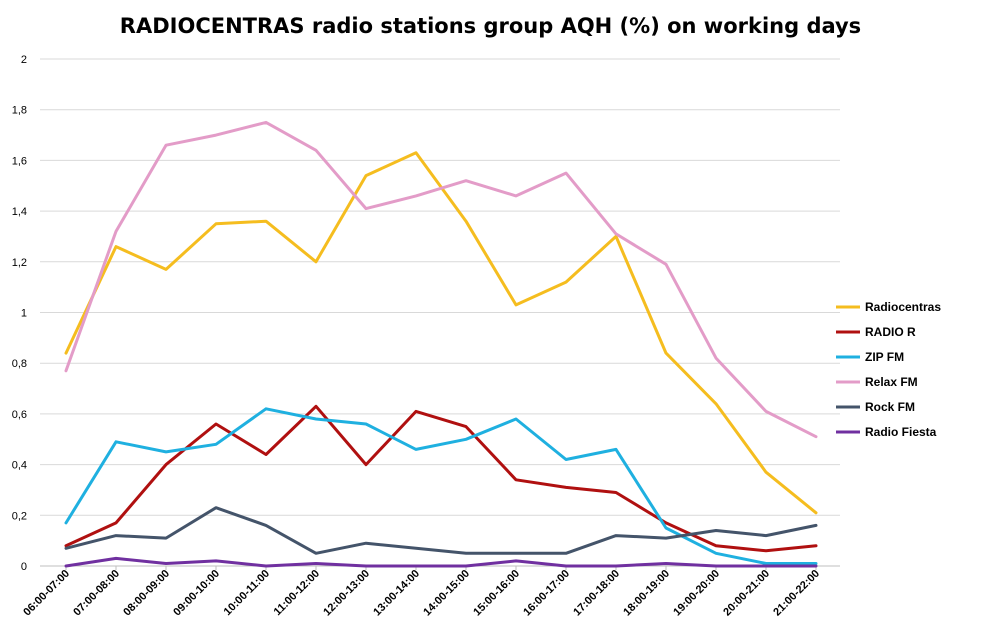 This screenshot has height=641, width=981. I want to click on x-tick-label: 09:00-10:00, so click(196, 593).